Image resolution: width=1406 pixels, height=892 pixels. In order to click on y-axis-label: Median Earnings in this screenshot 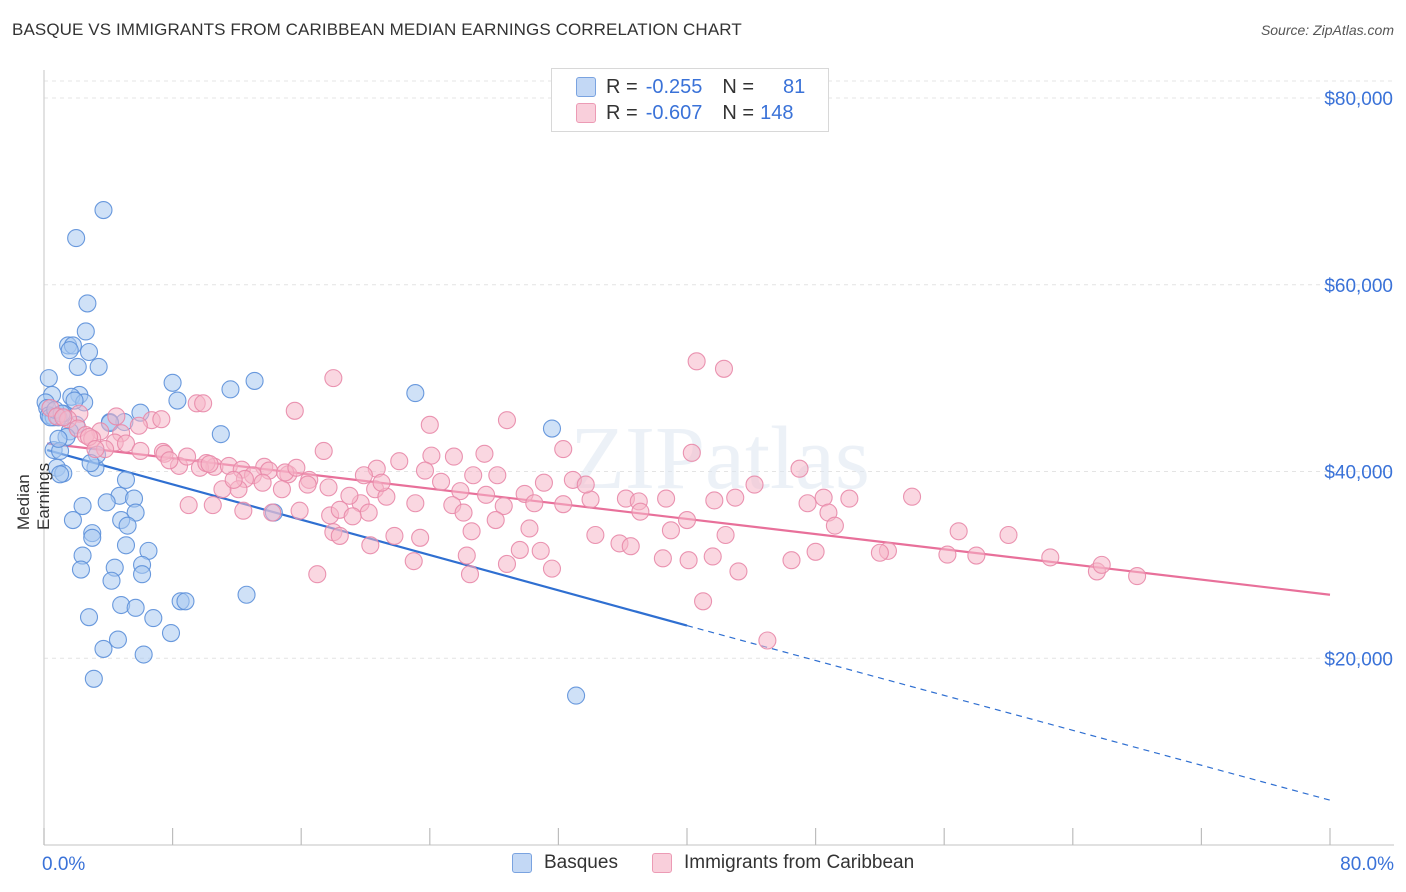, I will do `click(33, 496)`.